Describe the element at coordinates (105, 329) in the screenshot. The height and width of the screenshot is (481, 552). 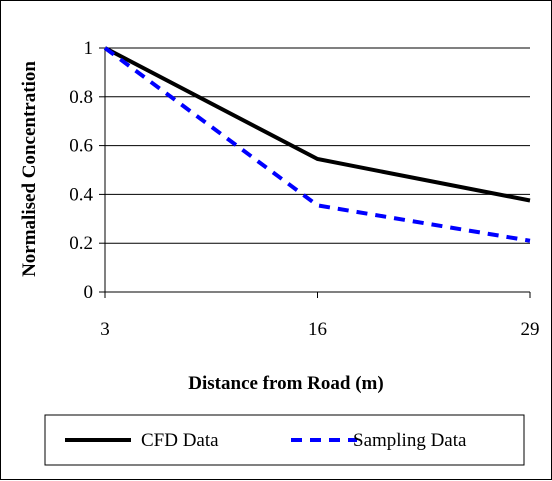
I see `x-tick-label: 3` at that location.